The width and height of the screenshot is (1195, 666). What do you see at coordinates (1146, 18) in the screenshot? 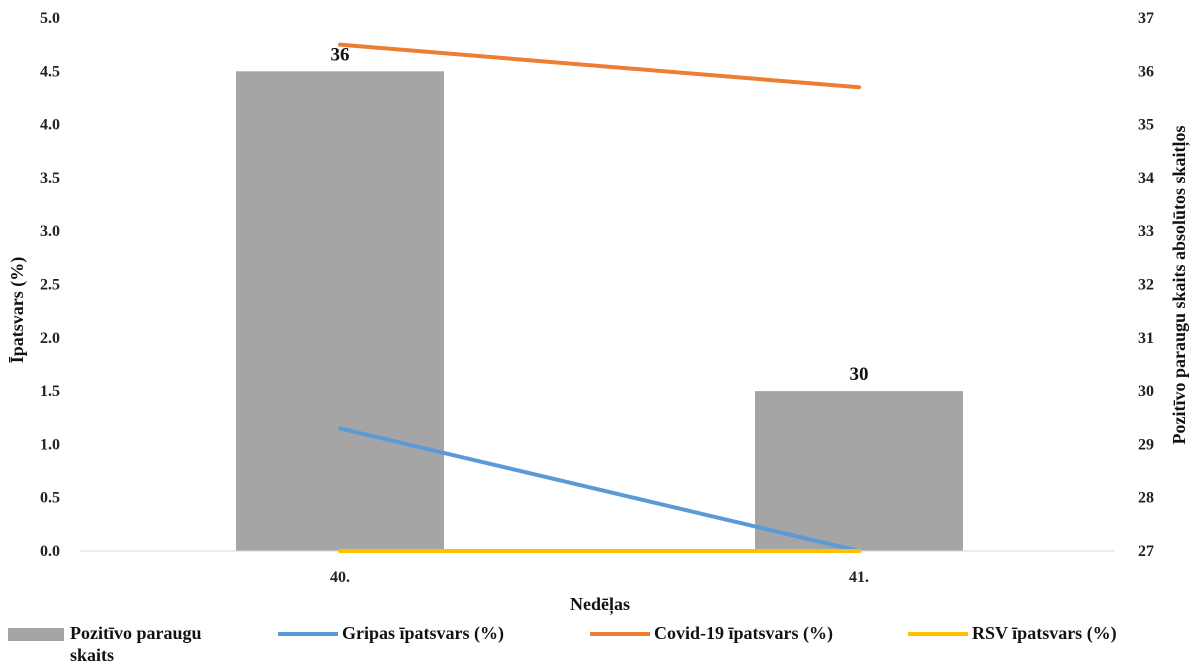
I see `right-tick-label: 37` at bounding box center [1146, 18].